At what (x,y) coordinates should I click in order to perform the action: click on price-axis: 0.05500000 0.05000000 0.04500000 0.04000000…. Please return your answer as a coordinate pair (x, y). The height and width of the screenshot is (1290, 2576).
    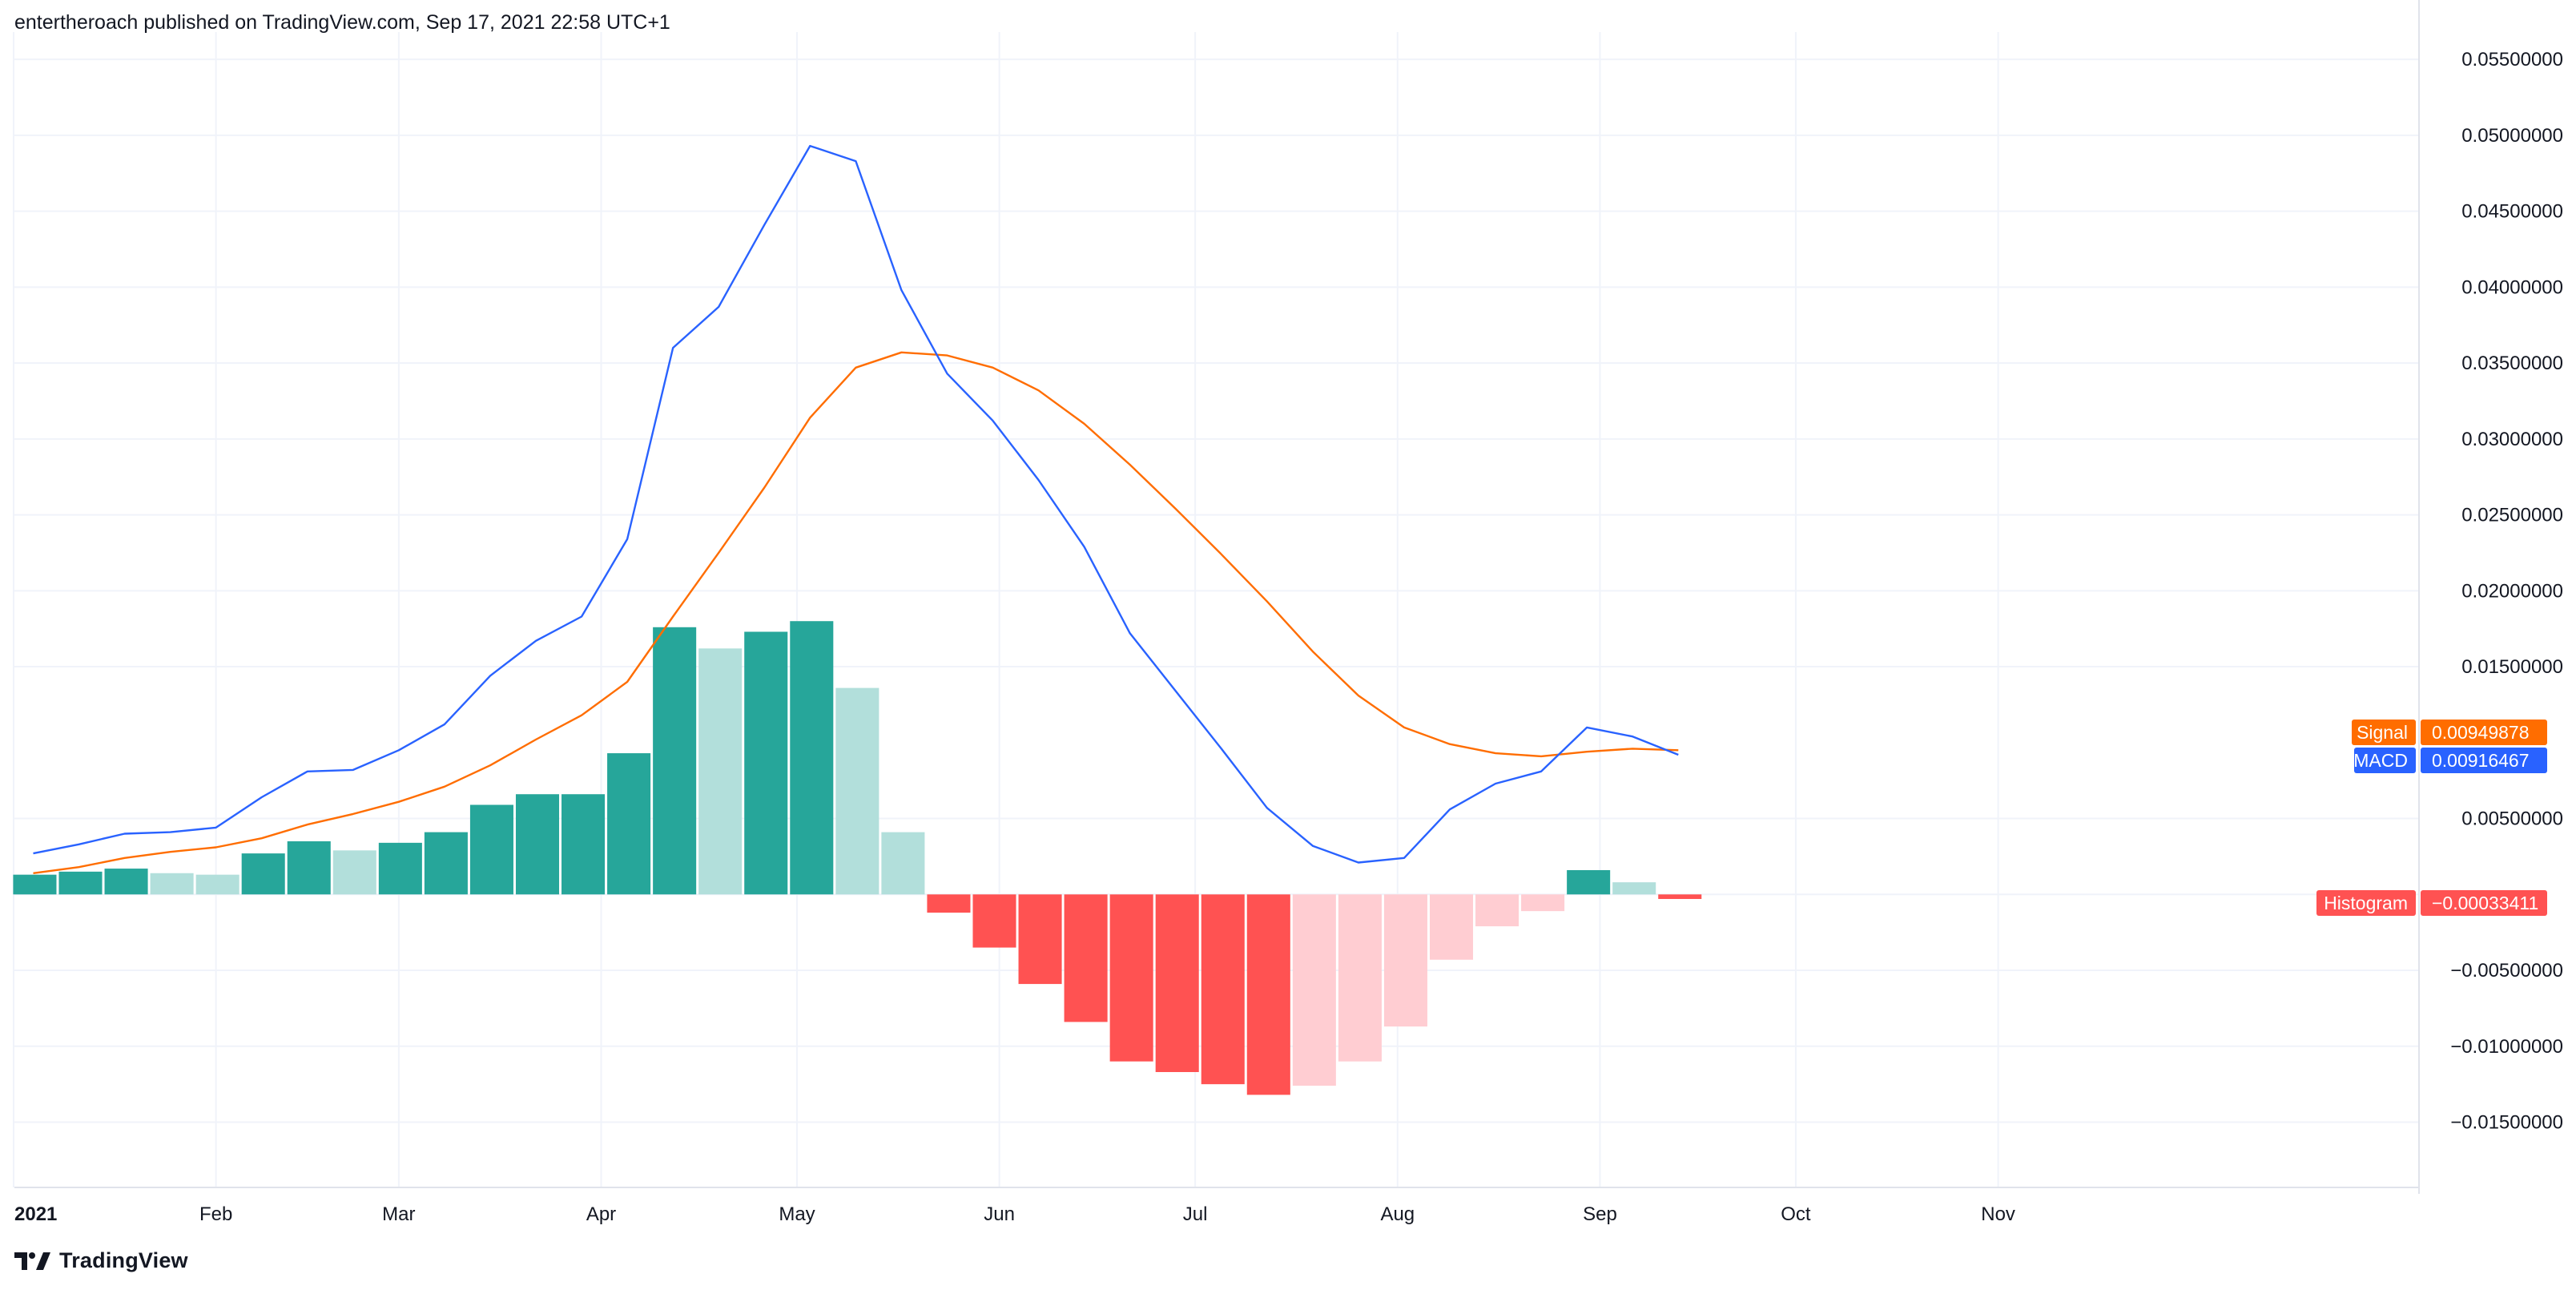
    Looking at the image, I should click on (2490, 597).